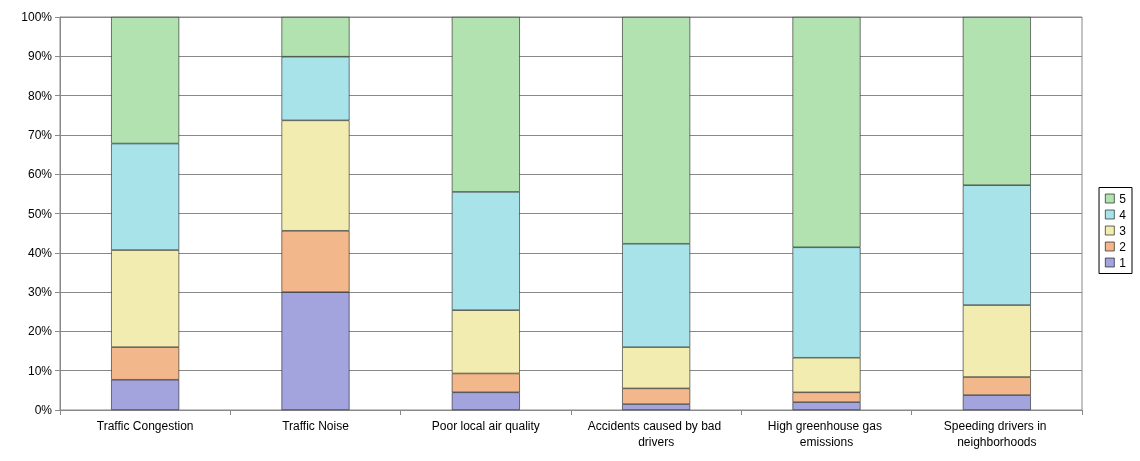 This screenshot has height=461, width=1140. Describe the element at coordinates (1123, 198) in the screenshot. I see `legend-label: 5` at that location.